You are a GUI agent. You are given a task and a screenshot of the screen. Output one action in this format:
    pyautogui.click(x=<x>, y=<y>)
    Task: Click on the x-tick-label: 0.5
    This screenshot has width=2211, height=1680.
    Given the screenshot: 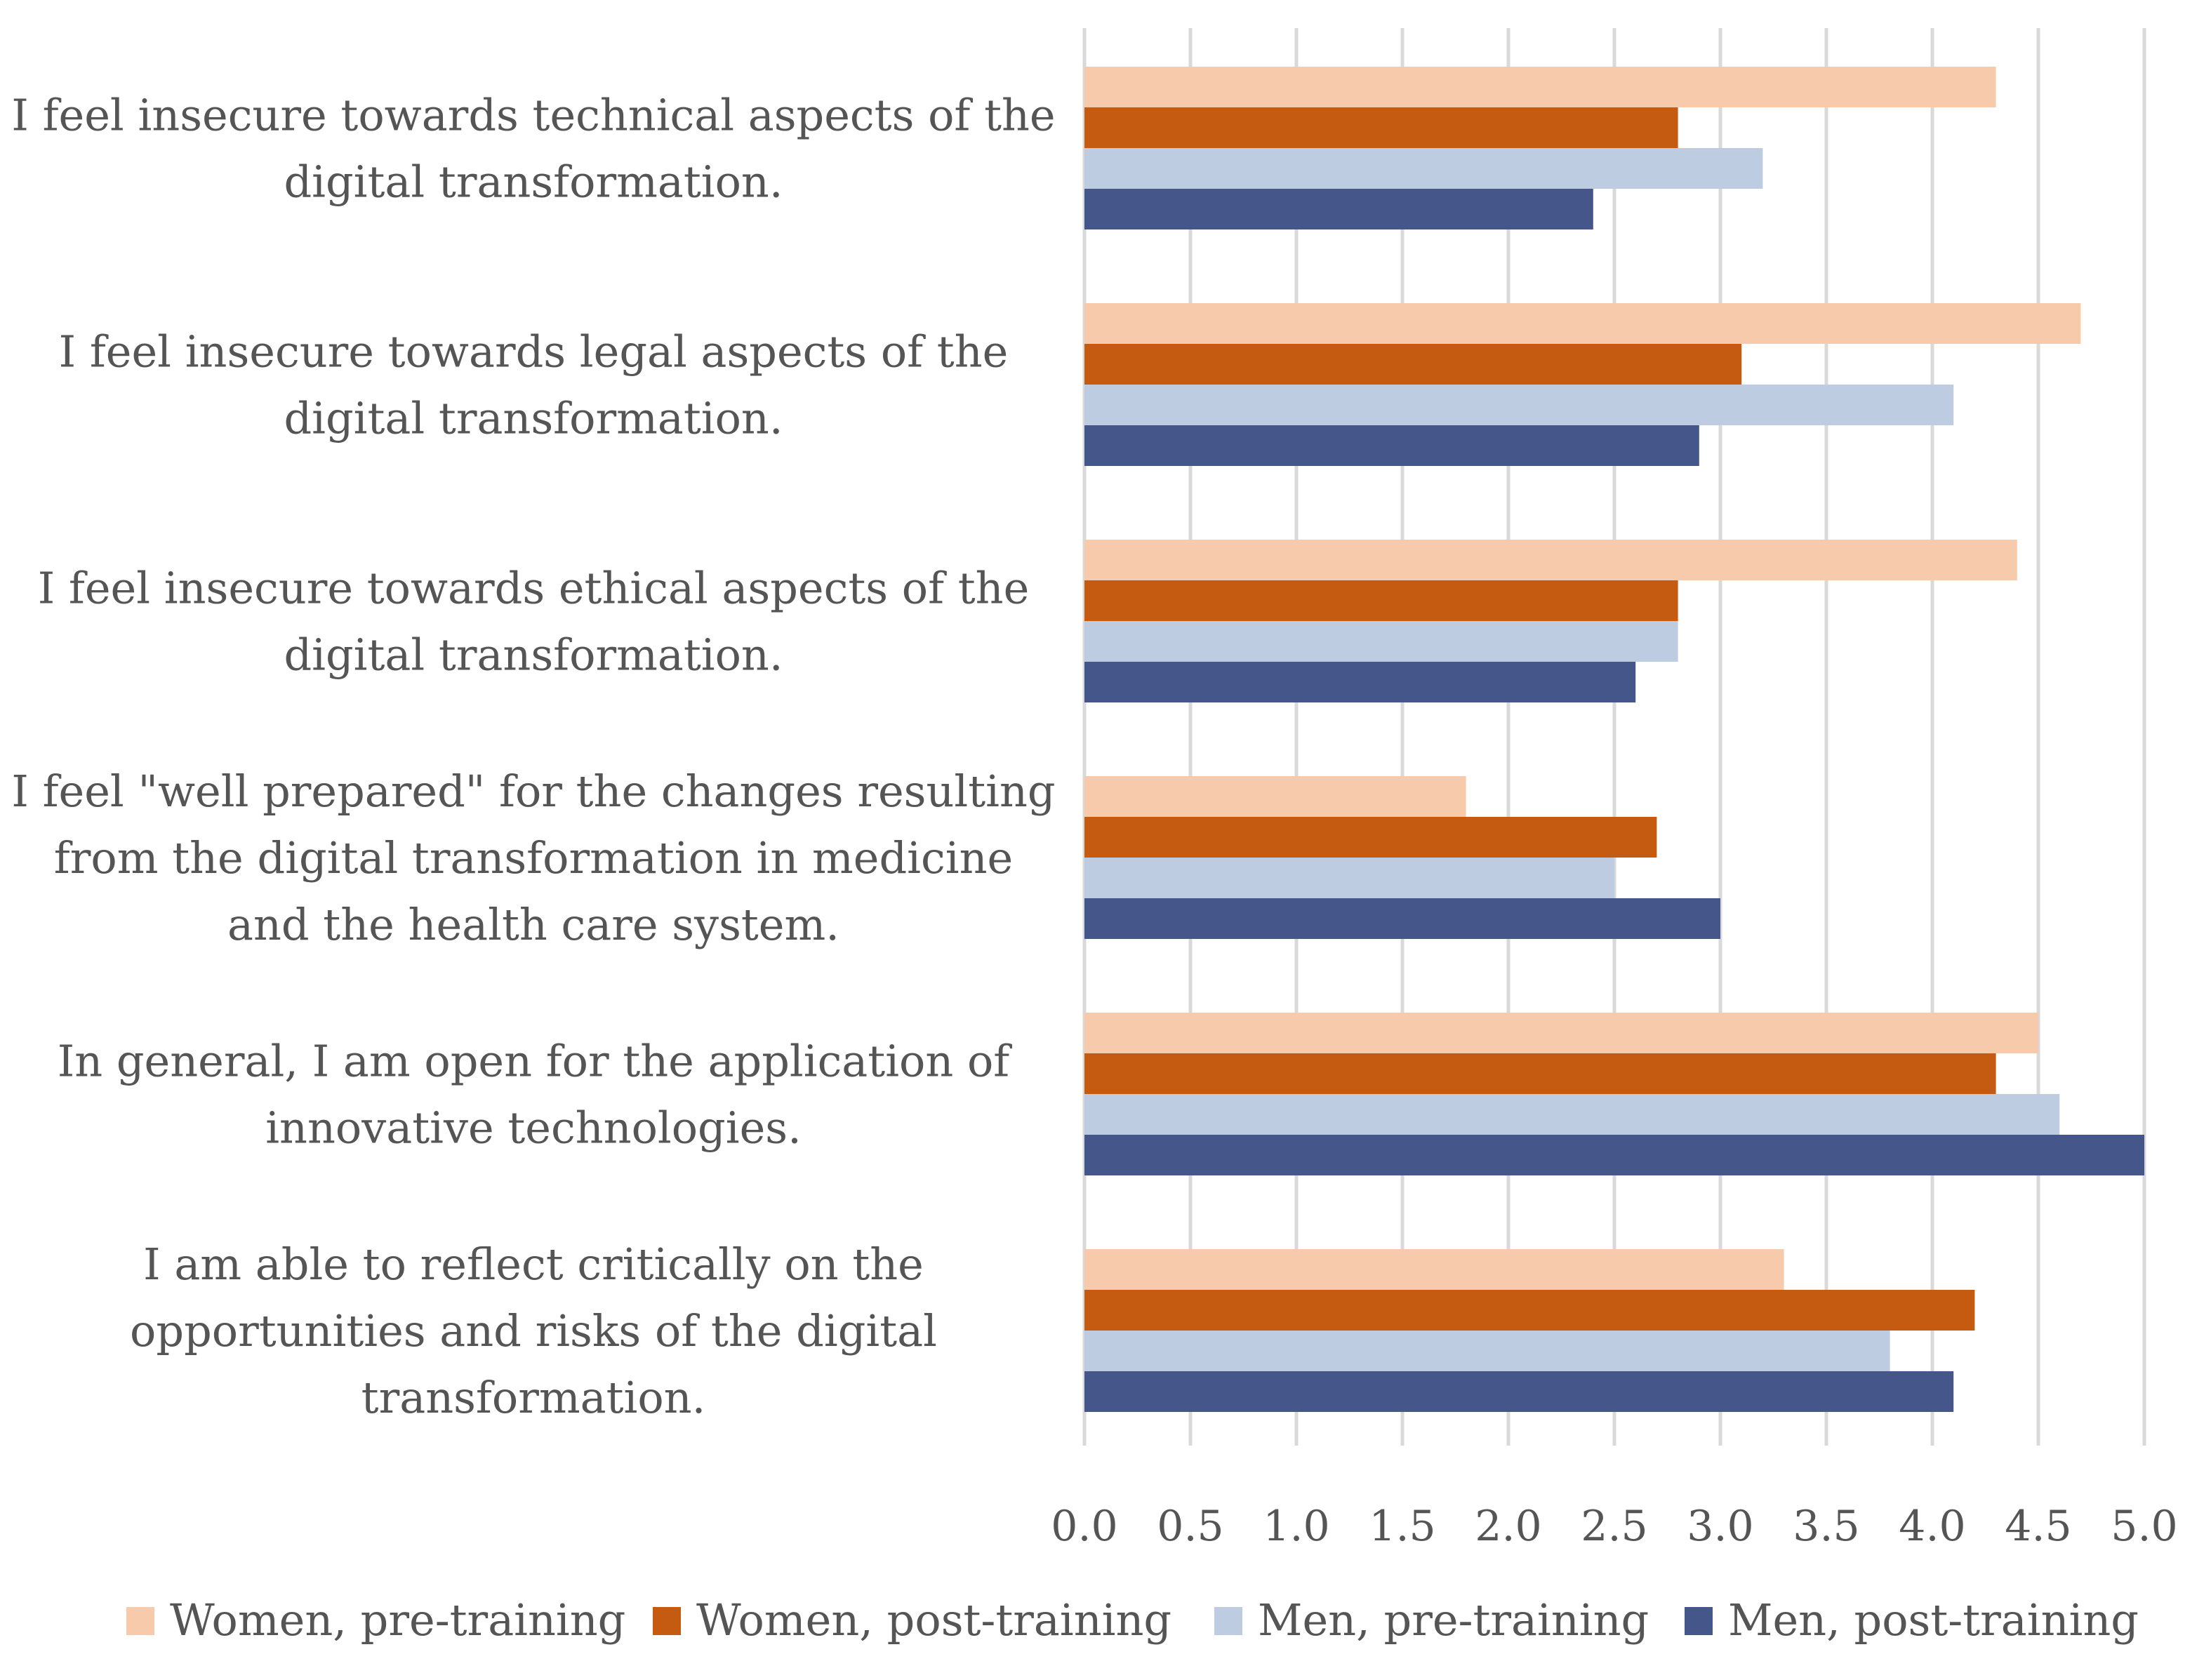 What is the action you would take?
    pyautogui.click(x=1190, y=1526)
    